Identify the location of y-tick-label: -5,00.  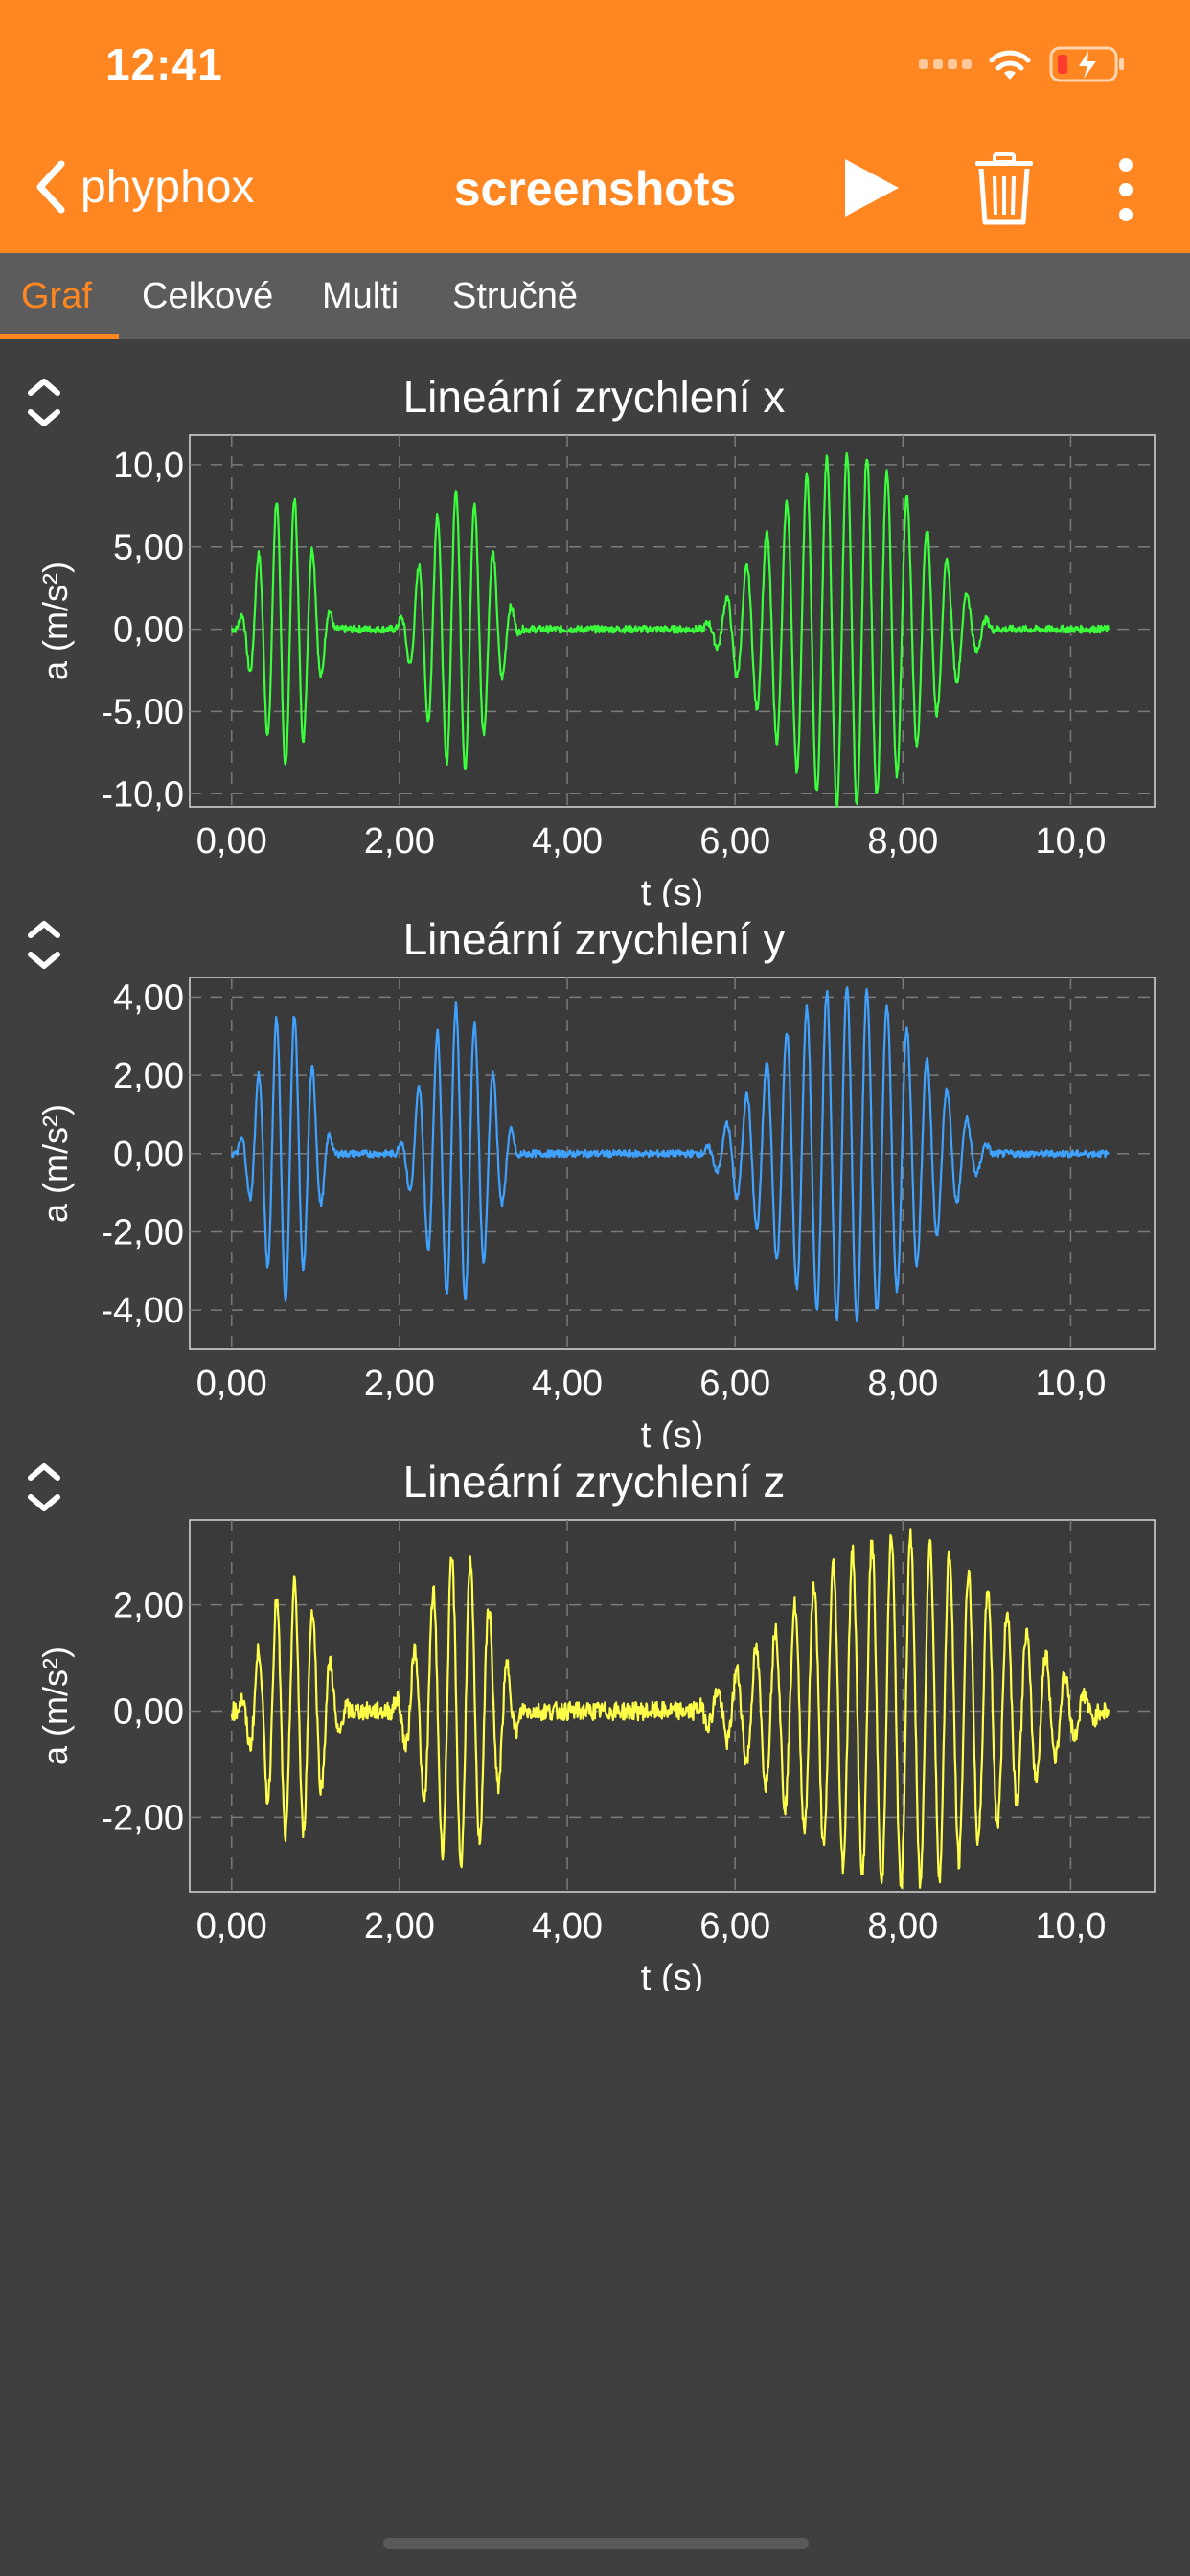
(143, 712).